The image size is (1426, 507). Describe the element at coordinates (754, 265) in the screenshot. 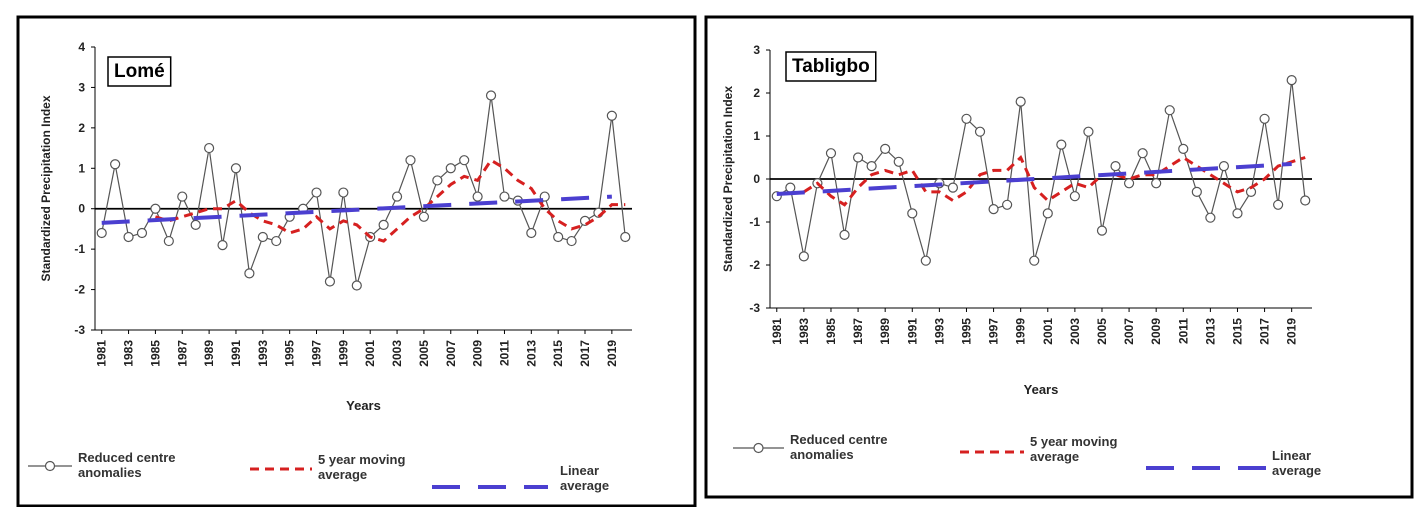

I see `y-tick-label: -2` at that location.